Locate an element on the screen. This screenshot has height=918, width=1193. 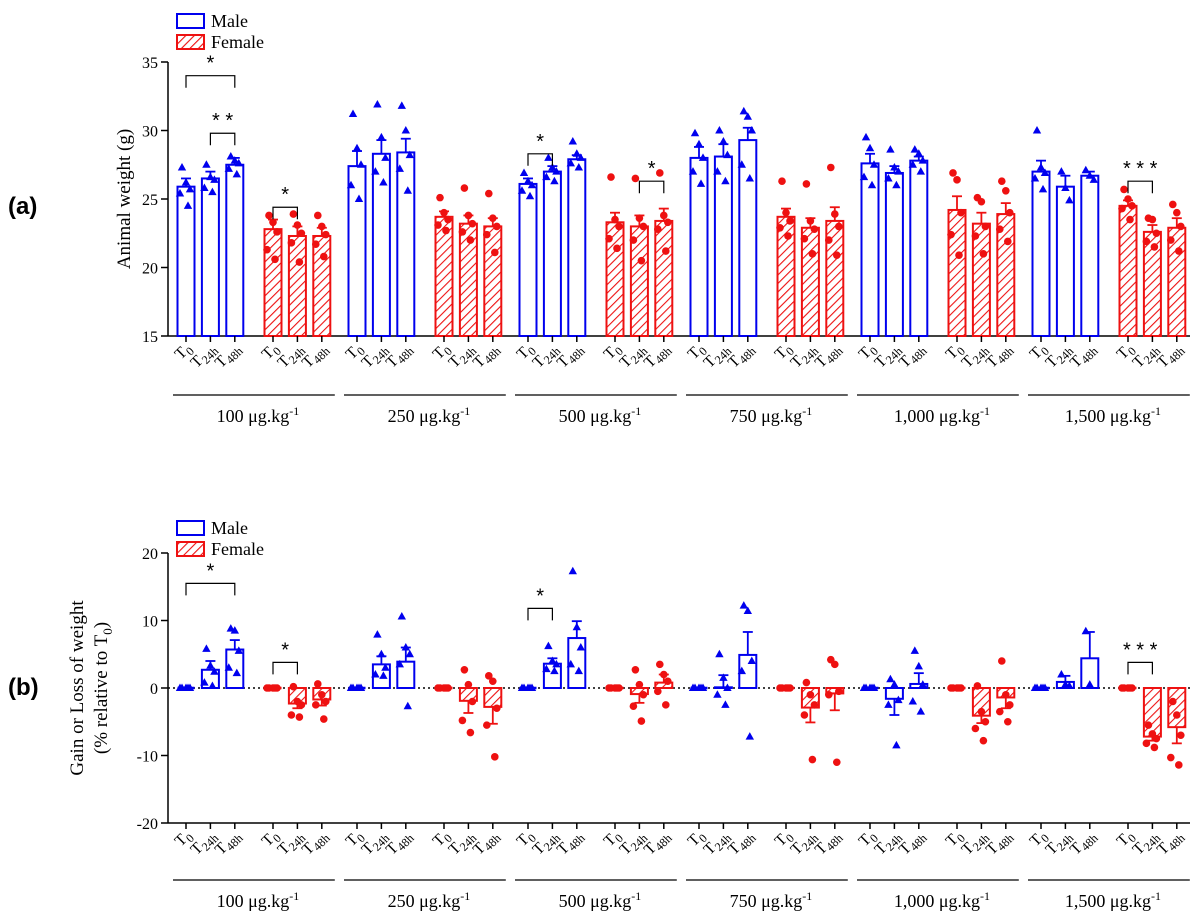
bar-male-g0-t1 is located at coordinates (210, 257).